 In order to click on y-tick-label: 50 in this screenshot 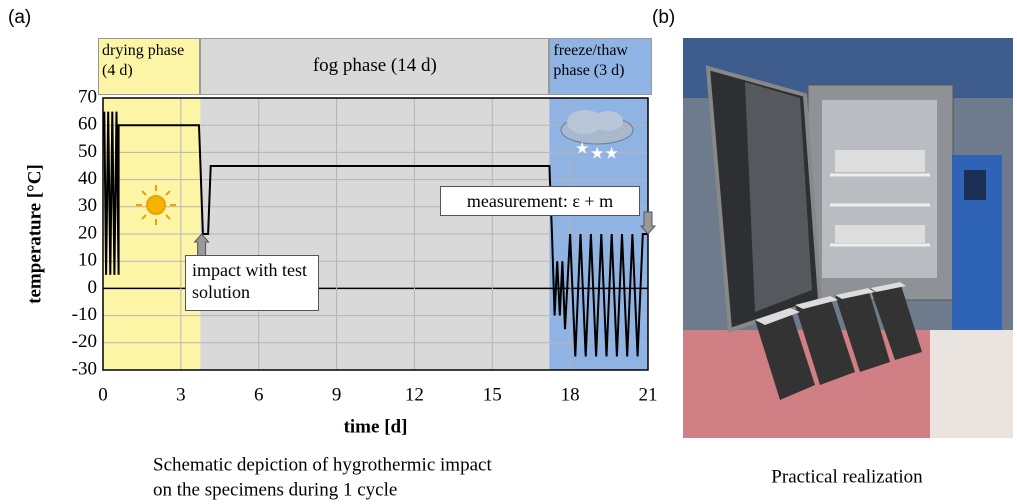, I will do `click(87, 151)`.